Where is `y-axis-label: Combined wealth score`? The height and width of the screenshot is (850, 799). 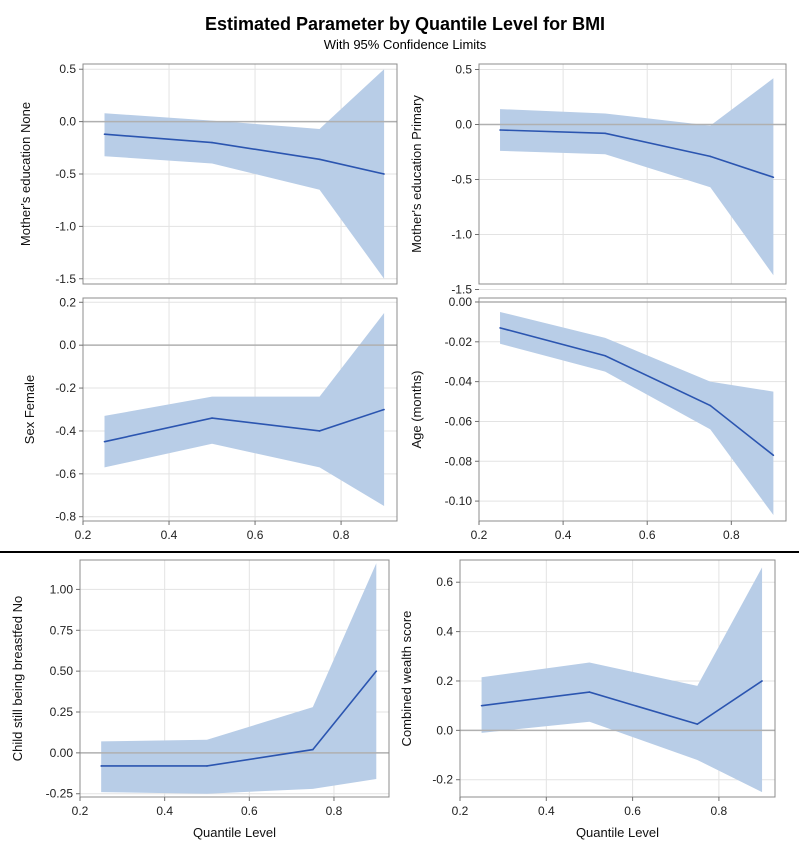 y-axis-label: Combined wealth score is located at coordinates (406, 679).